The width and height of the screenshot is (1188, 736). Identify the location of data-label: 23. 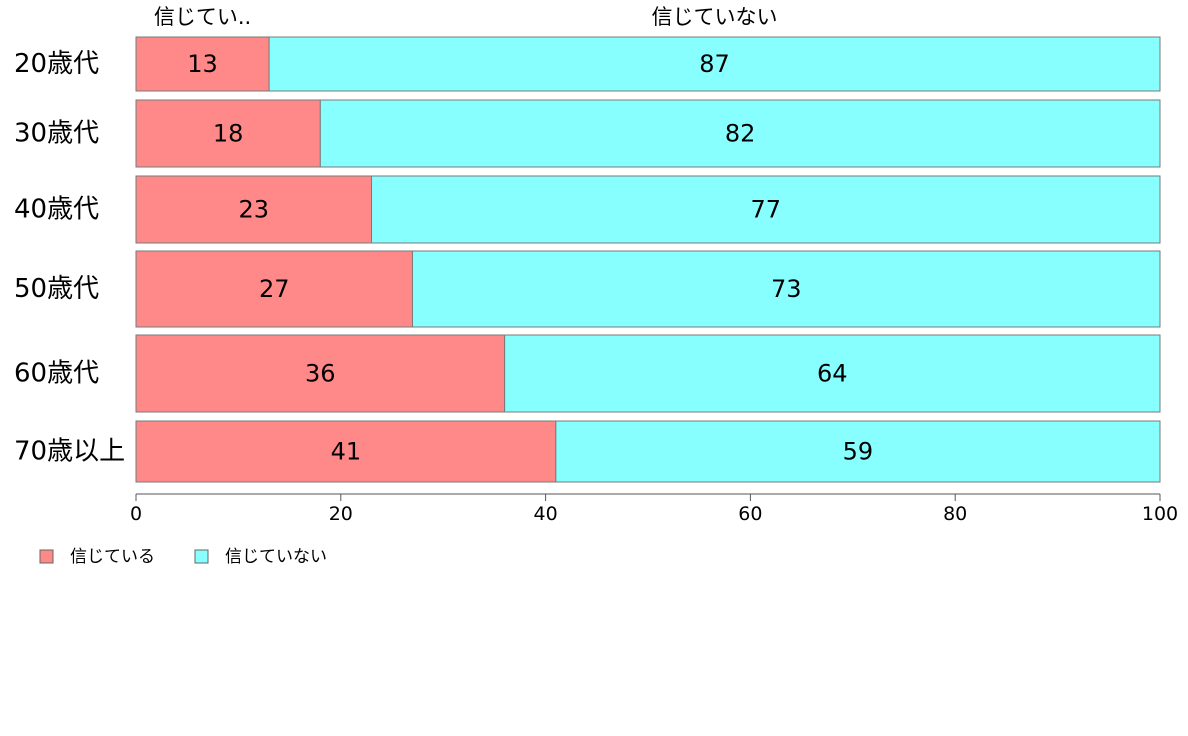
(253, 210).